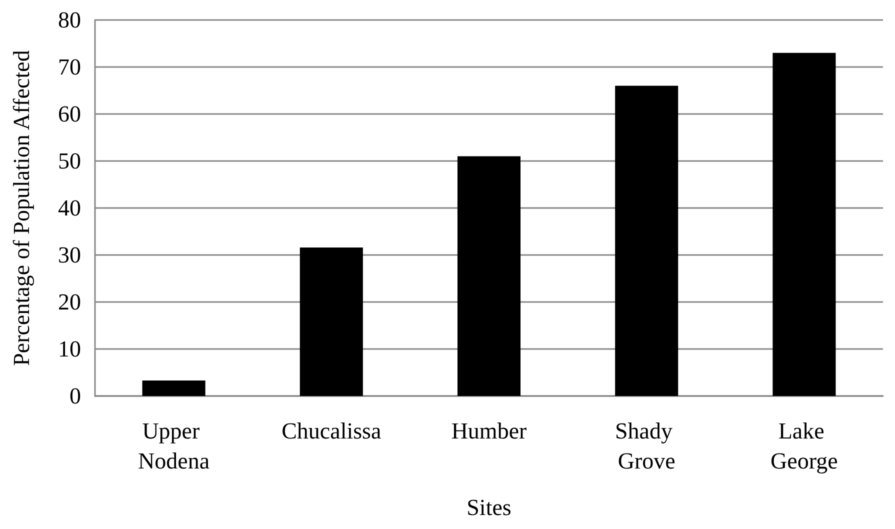 The width and height of the screenshot is (895, 529). I want to click on y-tick-label: 30, so click(69, 255).